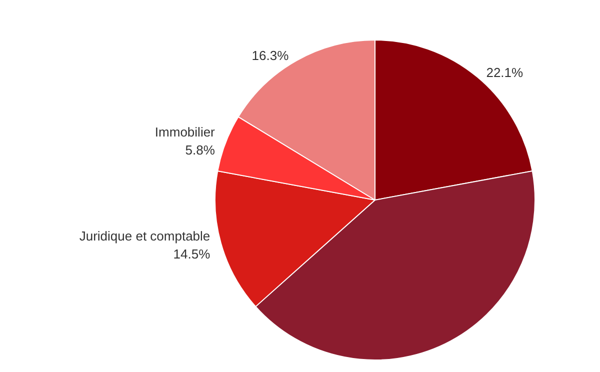 The image size is (600, 372). Describe the element at coordinates (185, 132) in the screenshot. I see `slice-label: Immobilier` at that location.